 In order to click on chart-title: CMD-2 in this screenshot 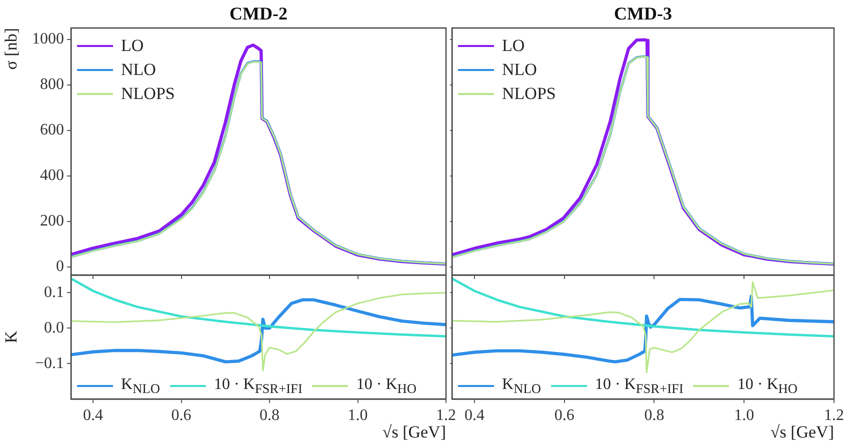, I will do `click(259, 14)`.